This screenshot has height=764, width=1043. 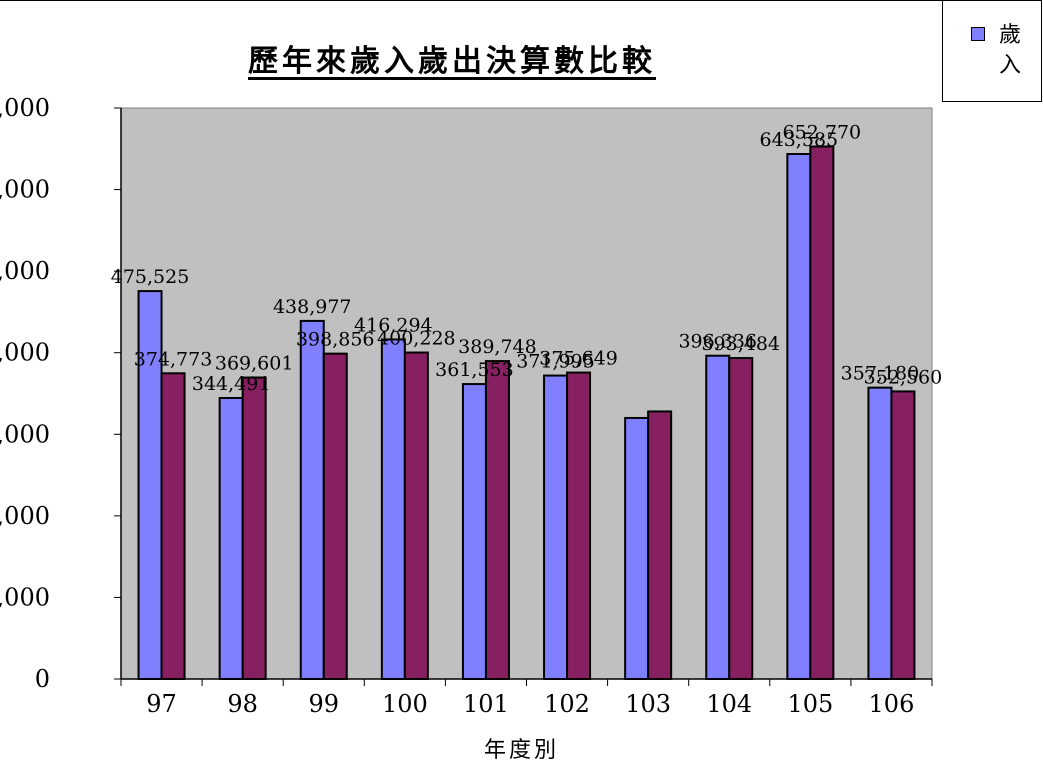 I want to click on data-label-income: 361,553, so click(x=474, y=370).